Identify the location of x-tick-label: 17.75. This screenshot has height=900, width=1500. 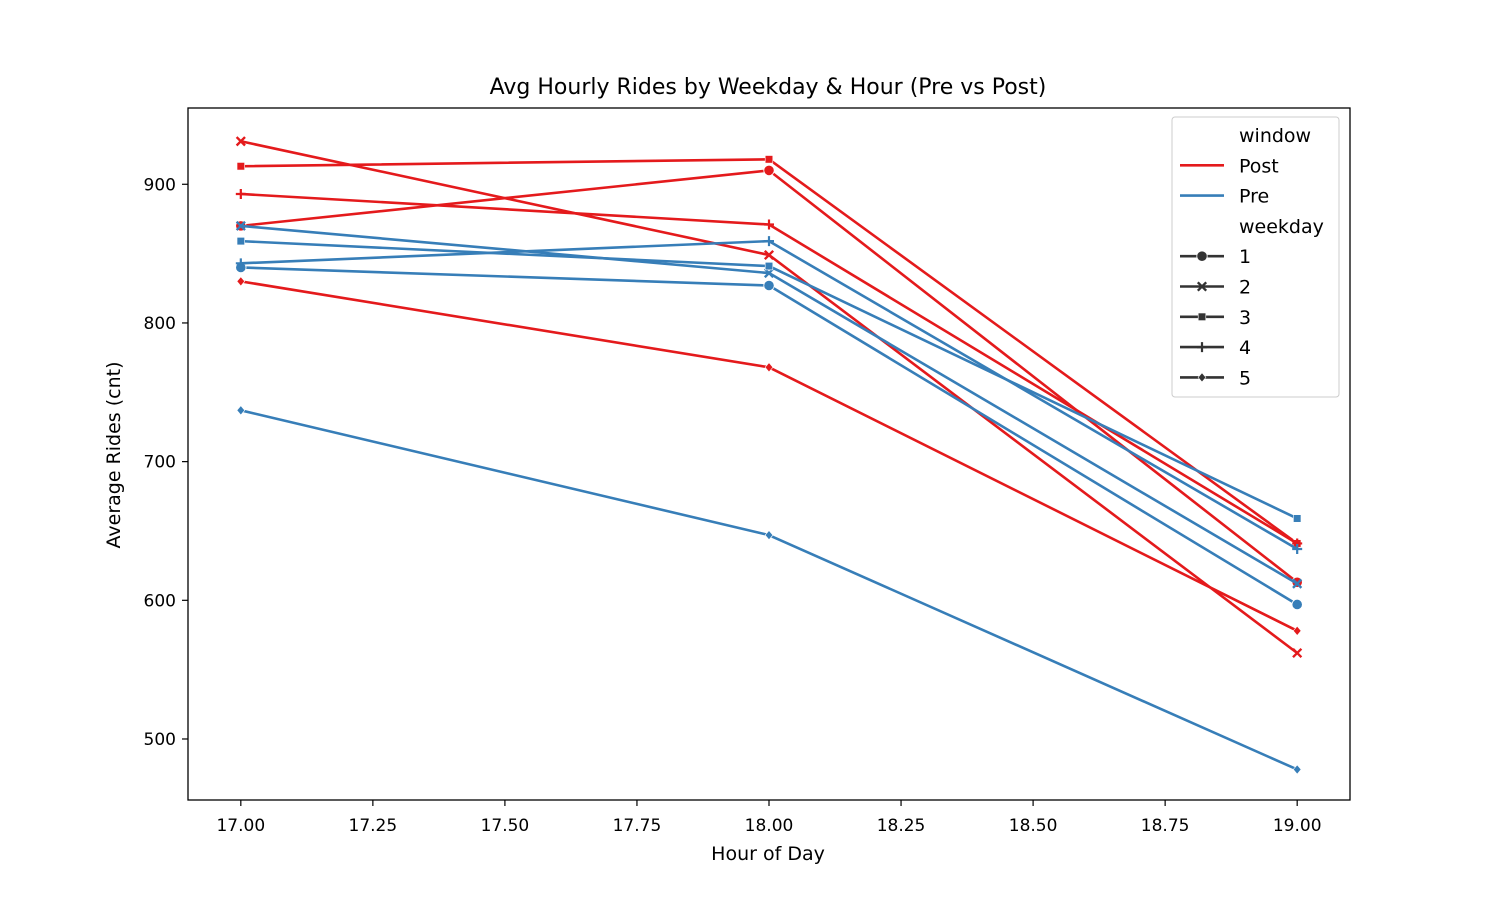
(637, 826).